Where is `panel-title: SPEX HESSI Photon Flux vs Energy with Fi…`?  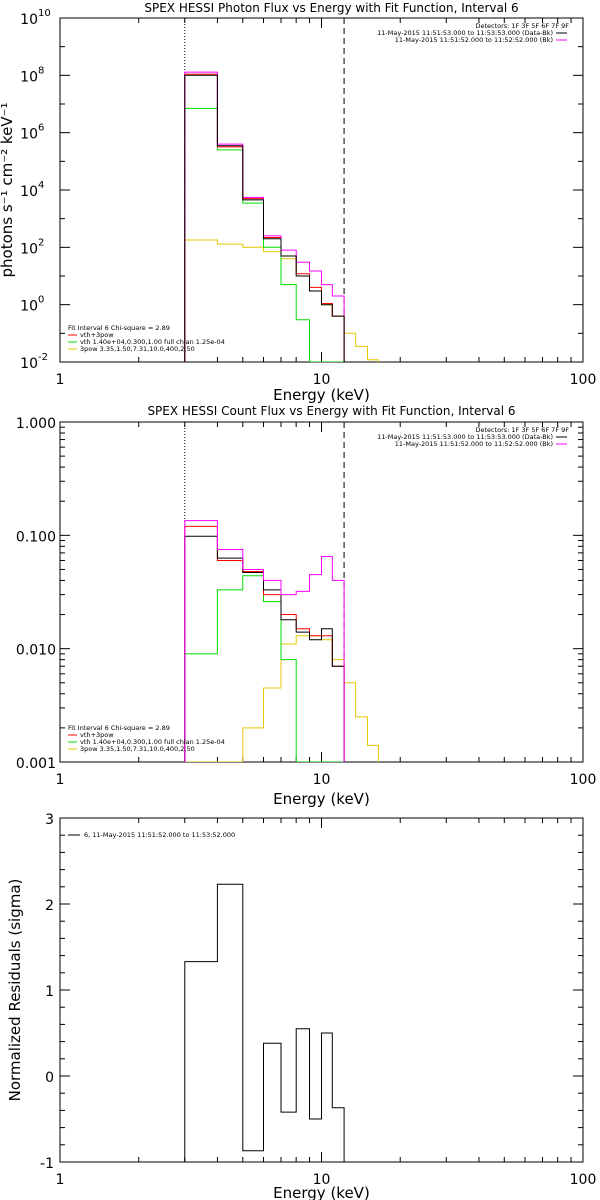
panel-title: SPEX HESSI Photon Flux vs Energy with Fi… is located at coordinates (331, 8).